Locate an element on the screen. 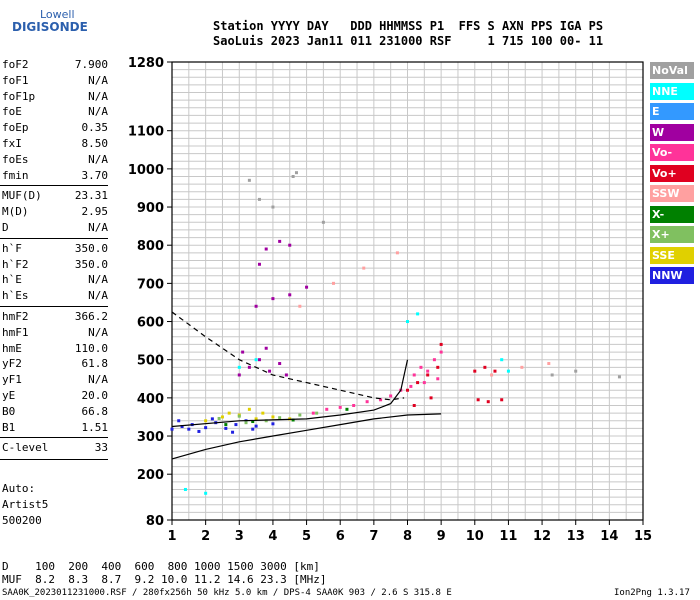 Image resolution: width=700 pixels, height=600 pixels. logo-digisonde: DIGISONDE is located at coordinates (50, 27).